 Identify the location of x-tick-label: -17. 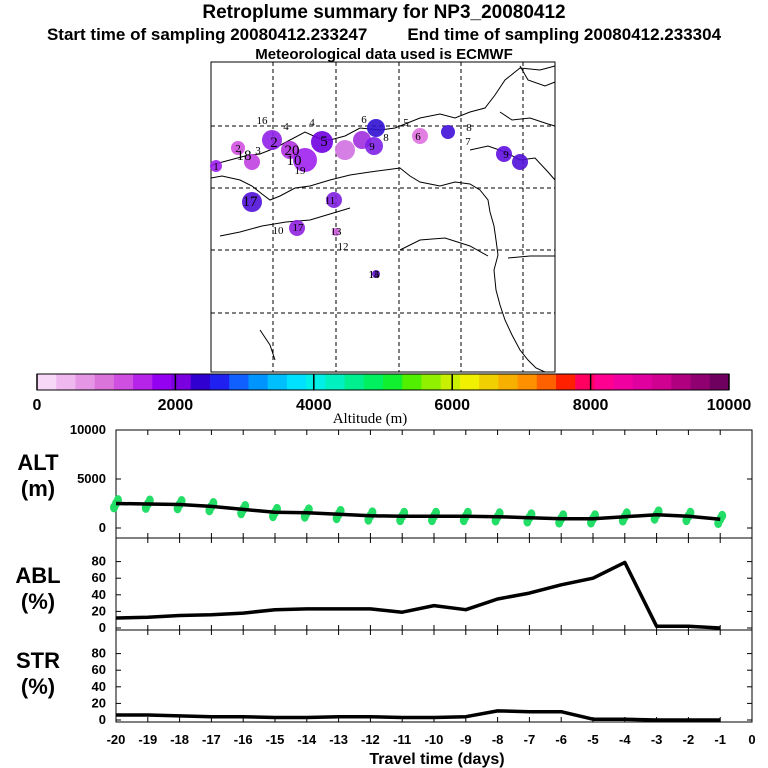
(211, 739).